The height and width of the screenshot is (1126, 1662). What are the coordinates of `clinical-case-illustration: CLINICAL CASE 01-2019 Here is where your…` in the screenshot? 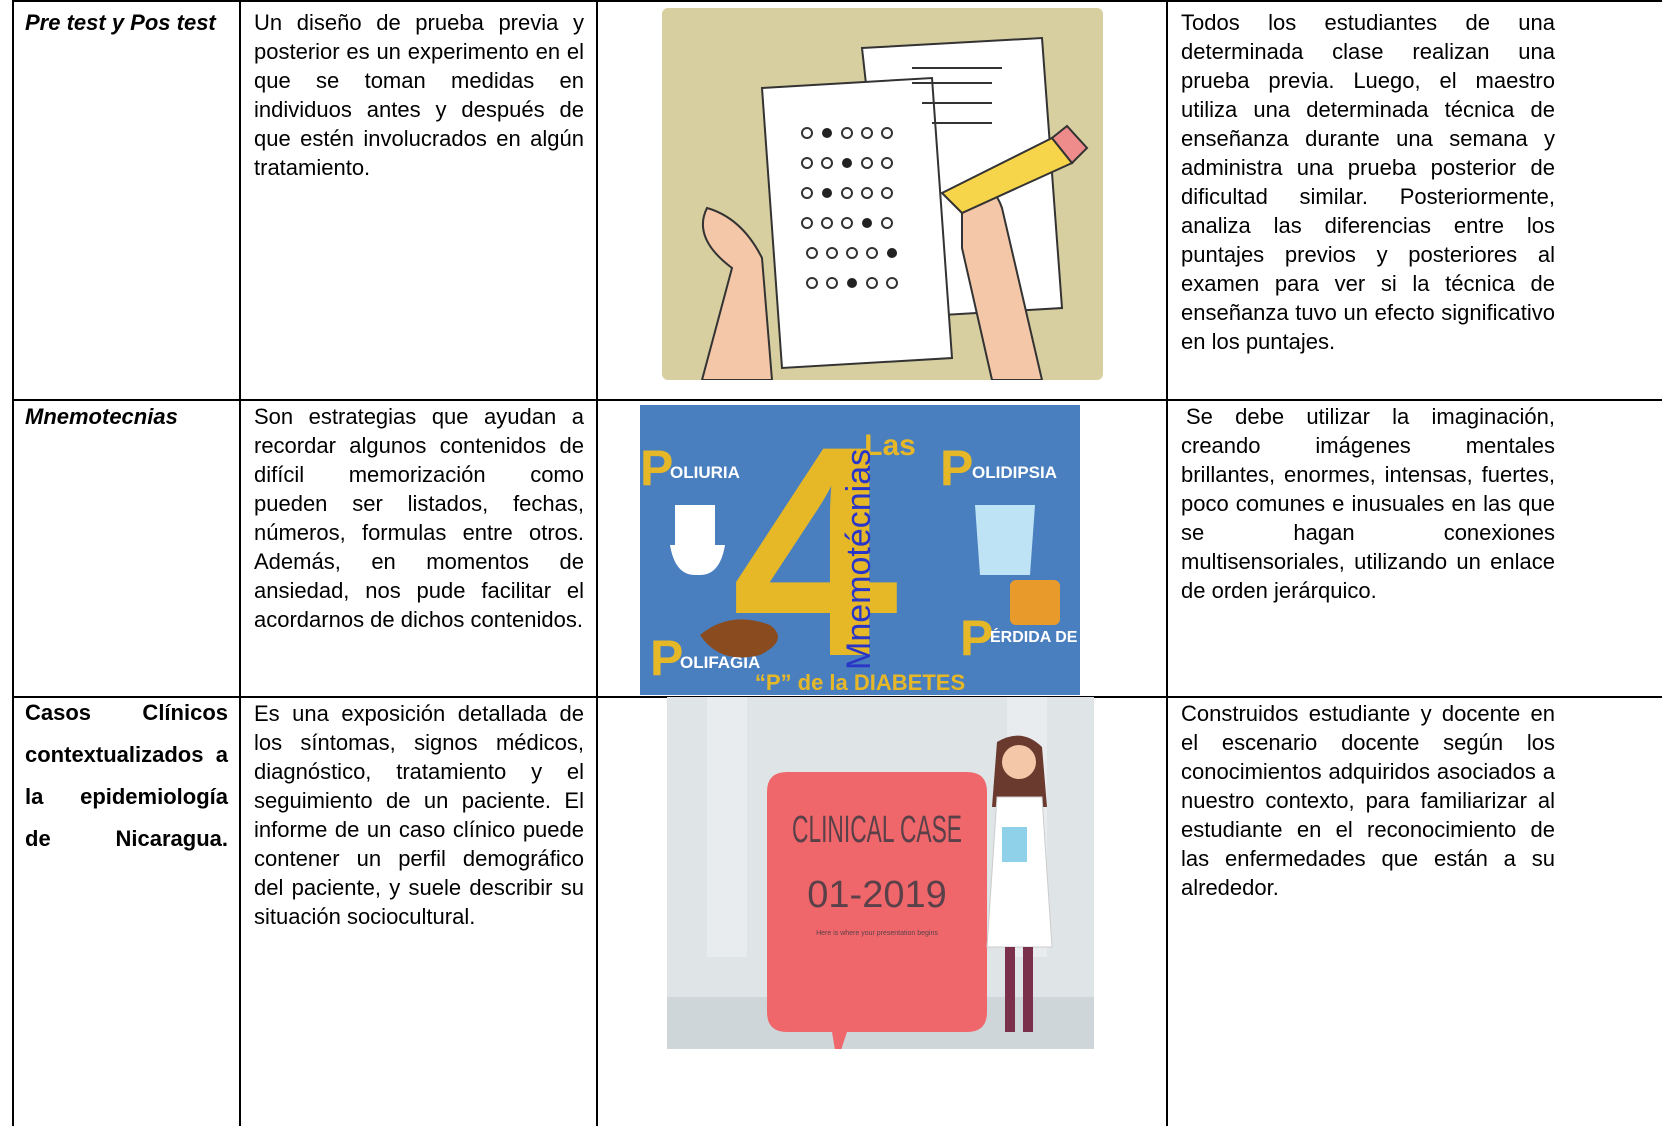 It's located at (880, 873).